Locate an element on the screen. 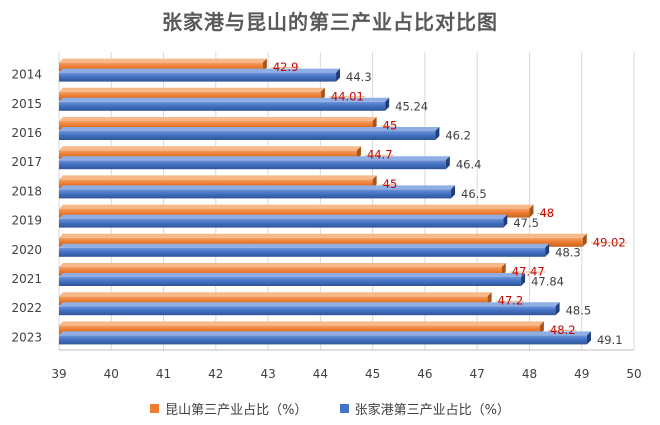 Image resolution: width=660 pixels, height=425 pixels. y-tick-label: 2017 is located at coordinates (26, 162).